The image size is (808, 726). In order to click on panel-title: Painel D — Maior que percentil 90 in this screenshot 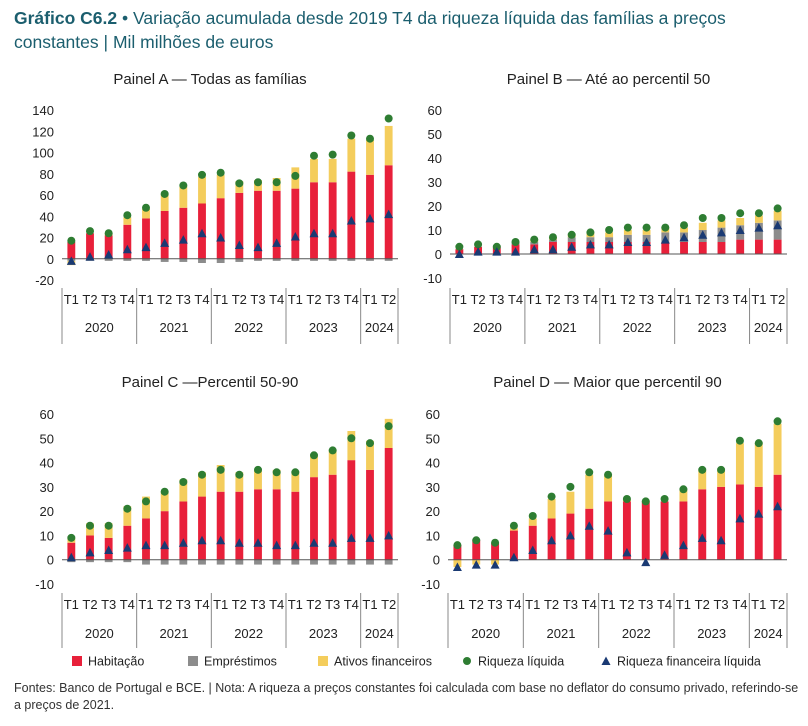, I will do `click(607, 382)`.